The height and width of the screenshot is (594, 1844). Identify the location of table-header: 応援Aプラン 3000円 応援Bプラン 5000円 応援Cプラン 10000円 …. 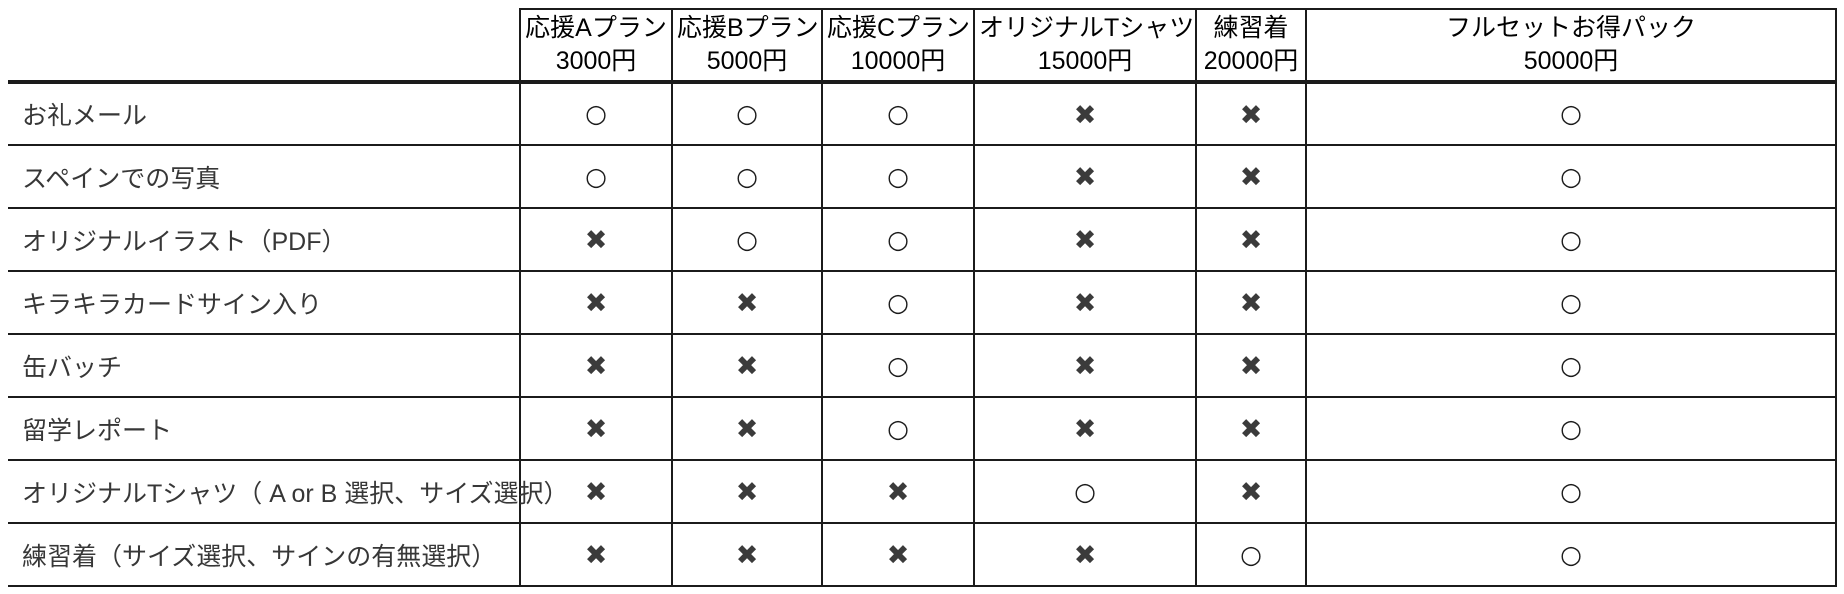
(922, 46).